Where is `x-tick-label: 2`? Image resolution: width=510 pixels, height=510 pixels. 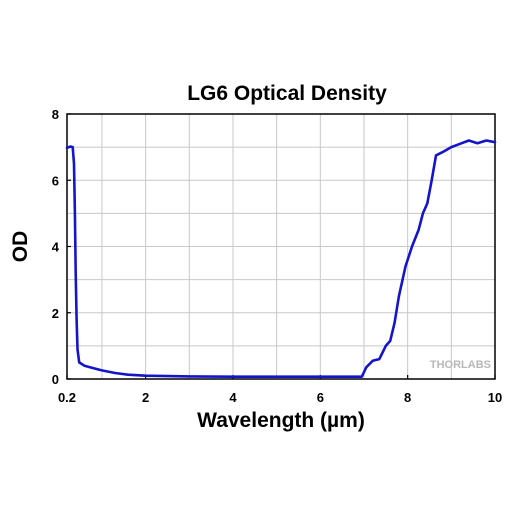 x-tick-label: 2 is located at coordinates (145, 397).